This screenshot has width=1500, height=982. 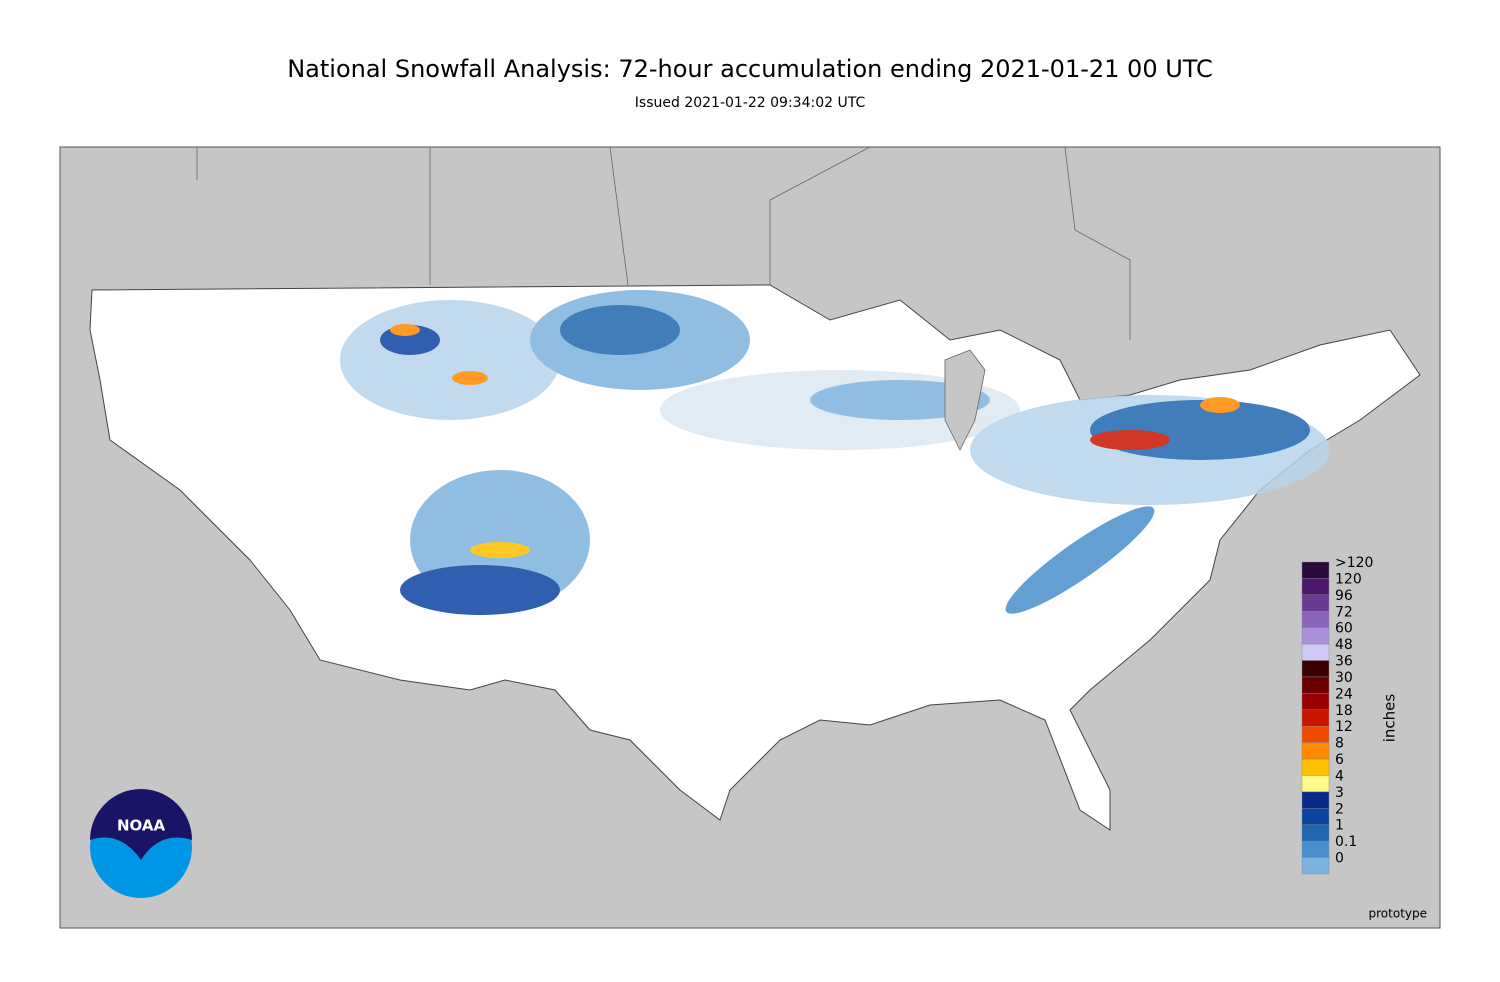 What do you see at coordinates (1339, 760) in the screenshot?
I see `legend-label: 6` at bounding box center [1339, 760].